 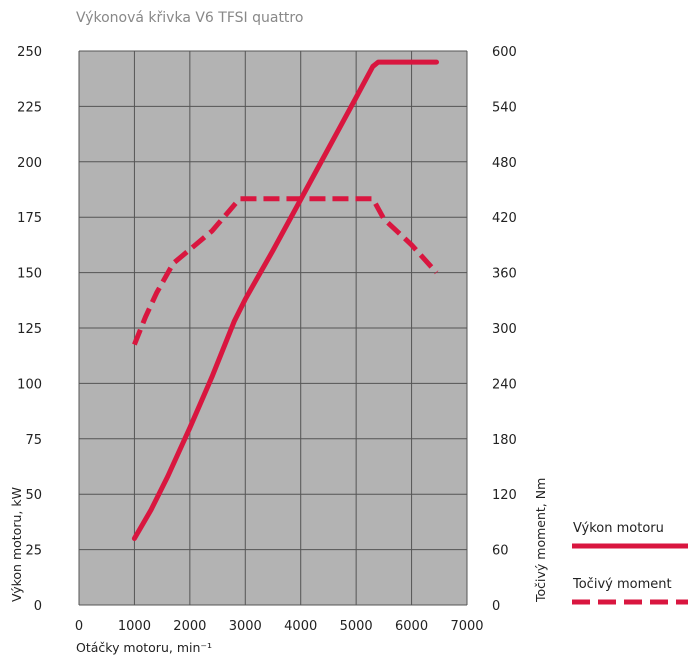 I want to click on x-axis-ticks: 0 1000 2000 3000 4000 5000 6000 7000, so click(x=279, y=626).